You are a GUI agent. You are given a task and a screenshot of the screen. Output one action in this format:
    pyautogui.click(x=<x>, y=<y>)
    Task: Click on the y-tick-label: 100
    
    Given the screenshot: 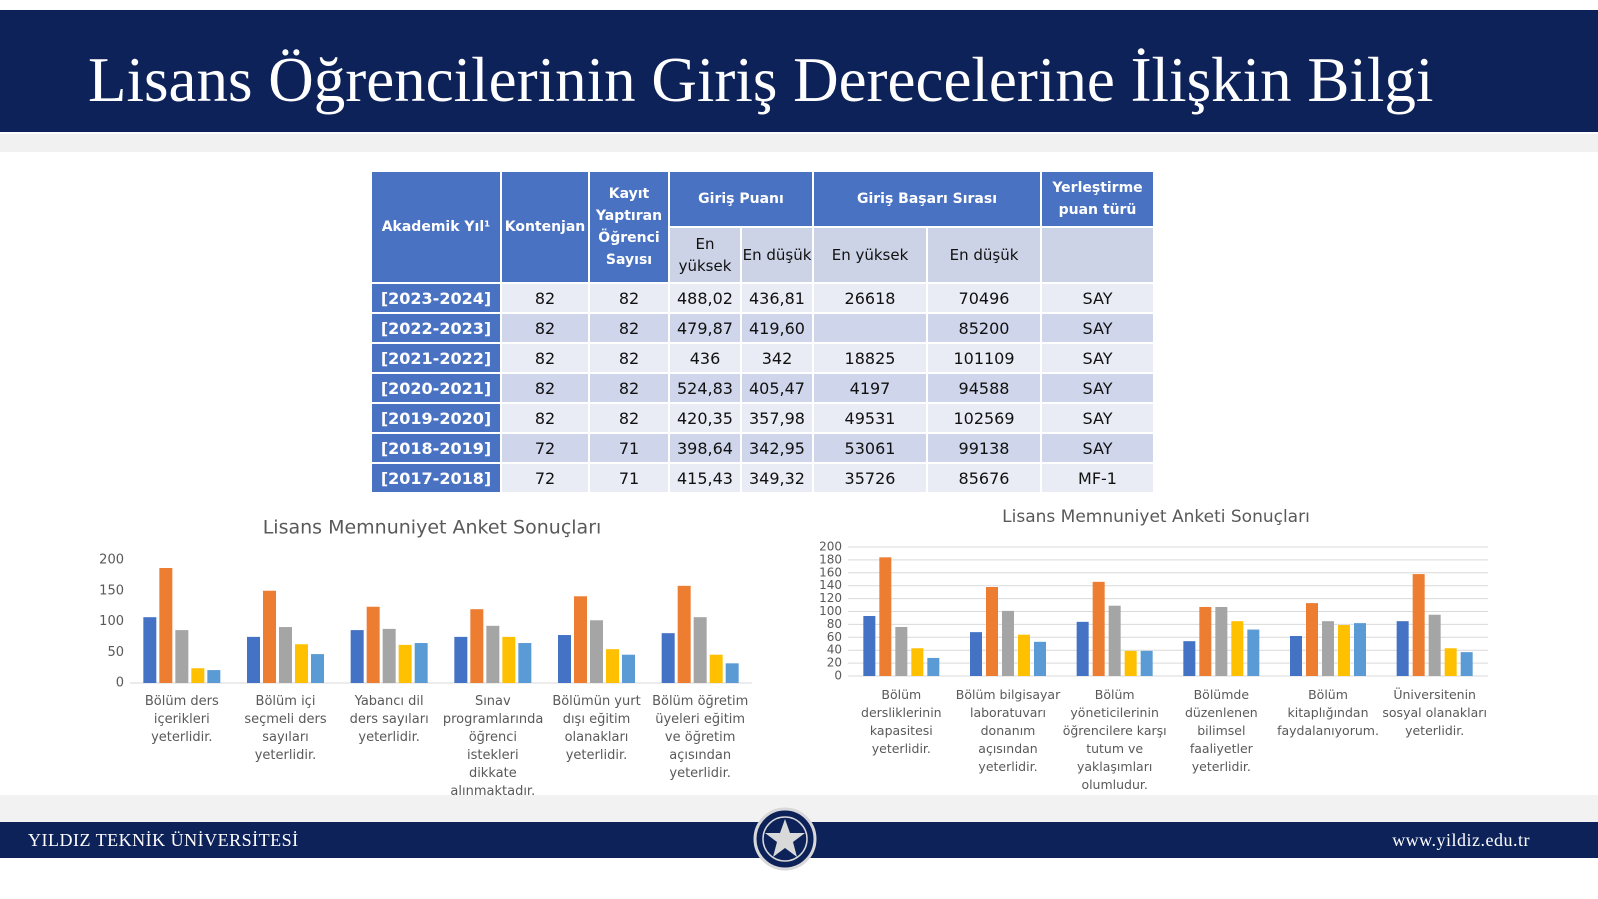 What is the action you would take?
    pyautogui.click(x=111, y=621)
    